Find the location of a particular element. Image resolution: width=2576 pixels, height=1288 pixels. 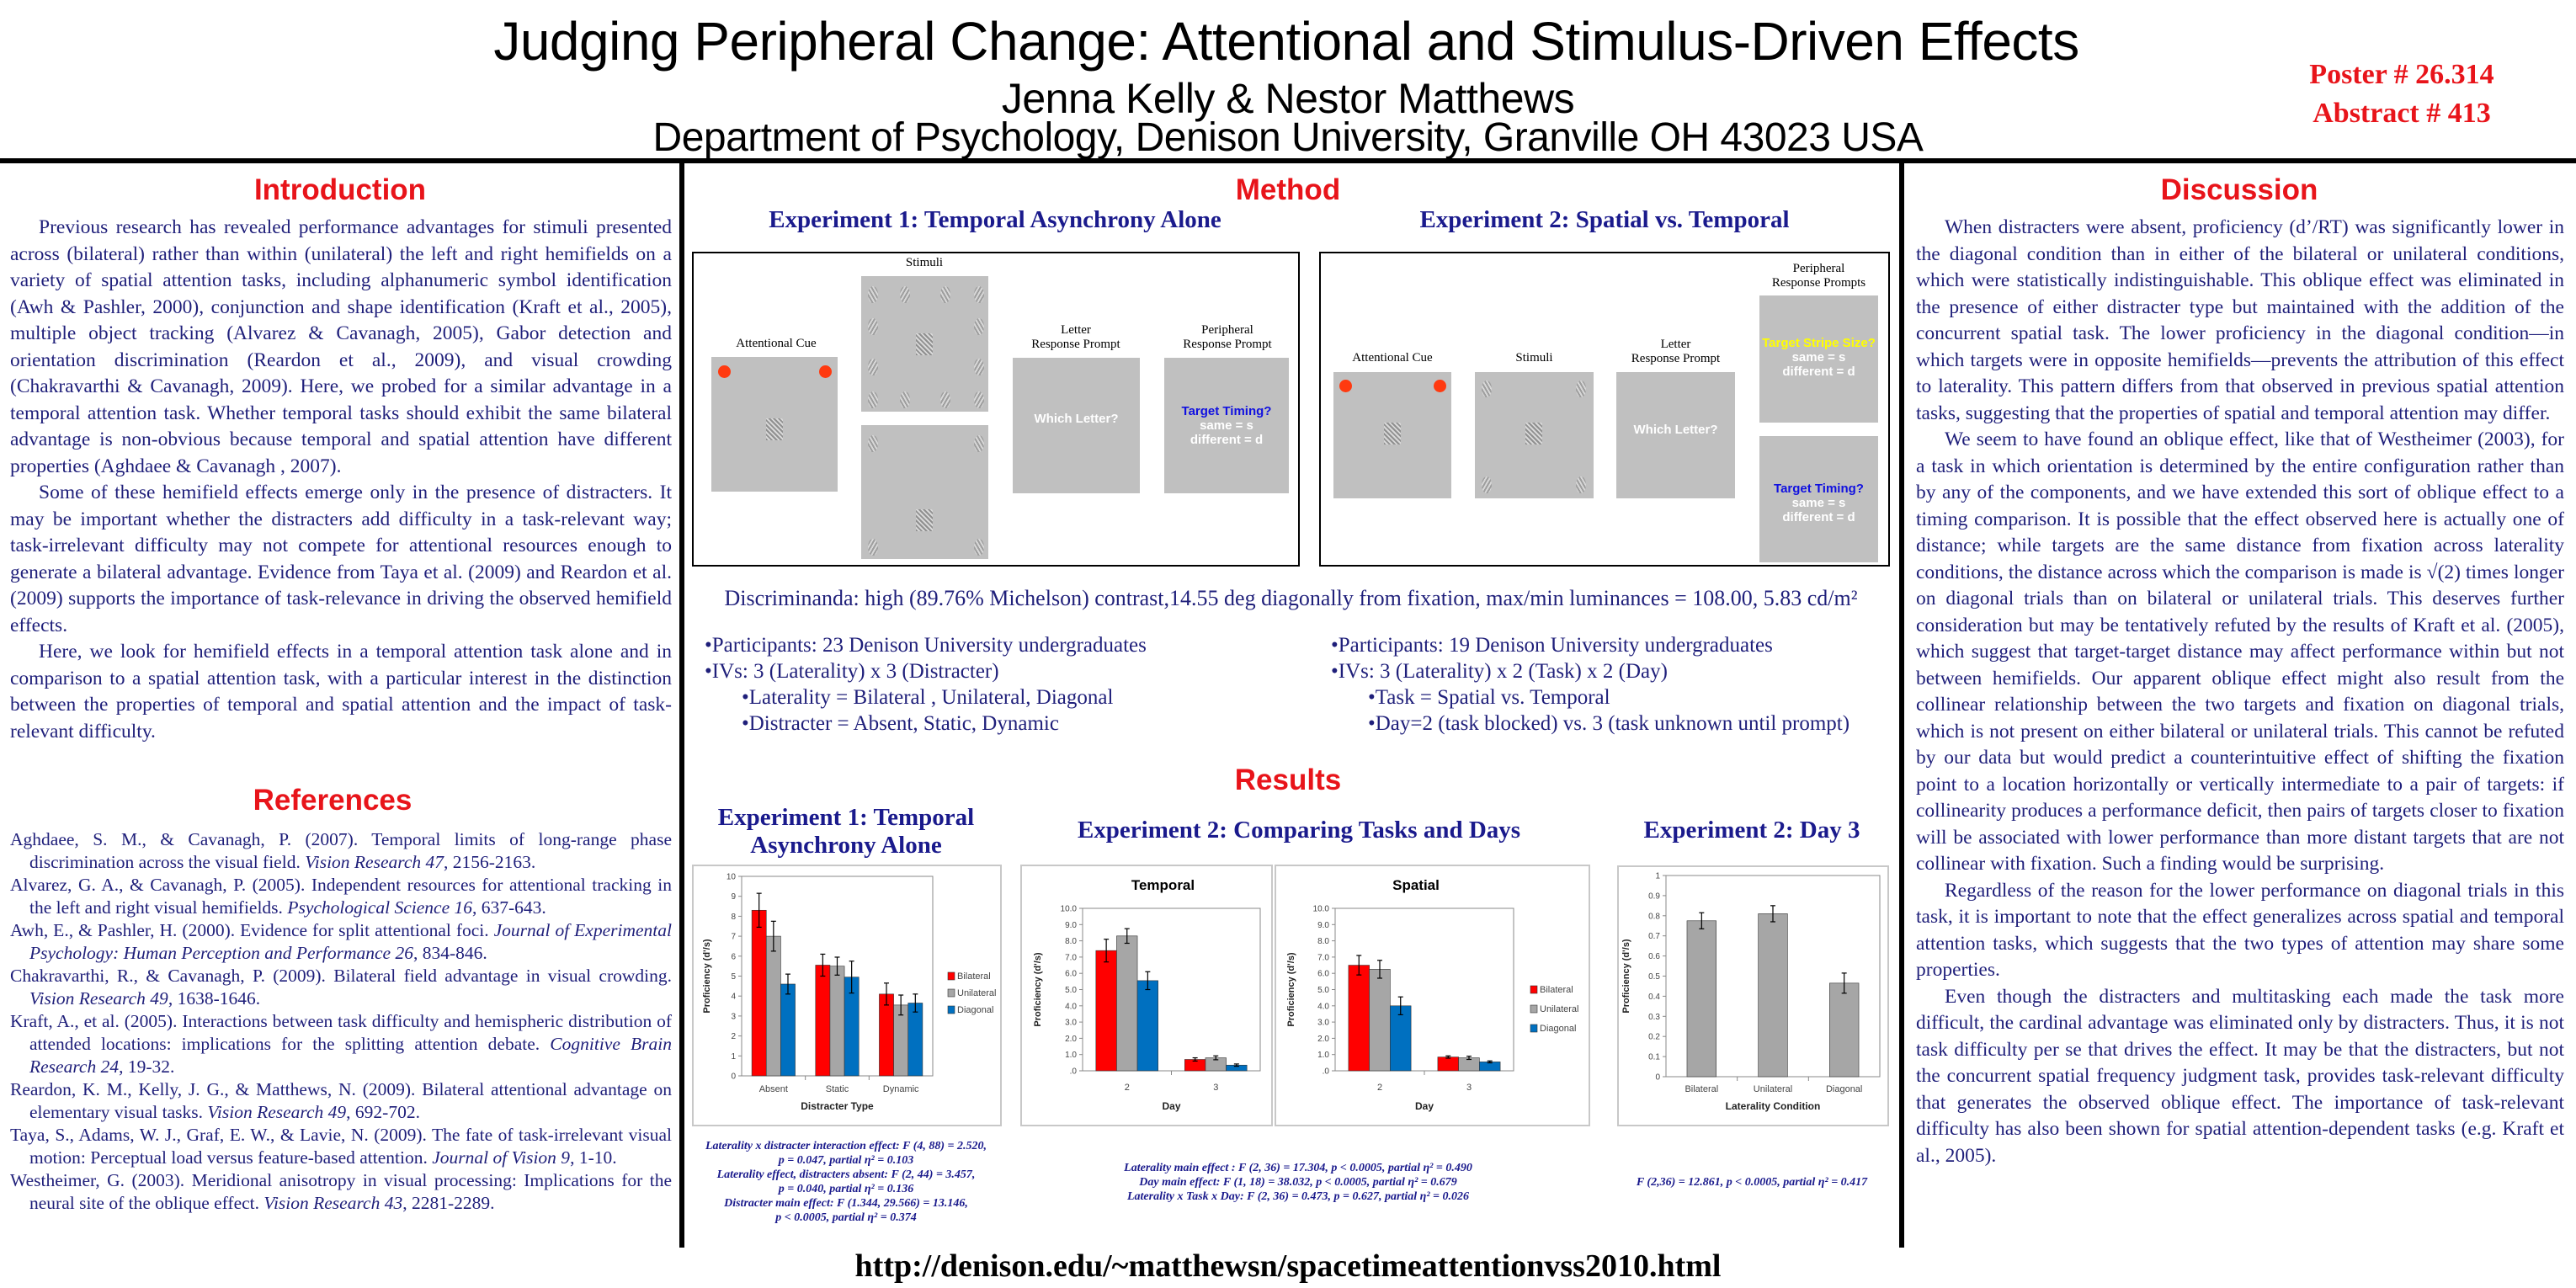

y-tick-label: 10.0 is located at coordinates (1321, 909).